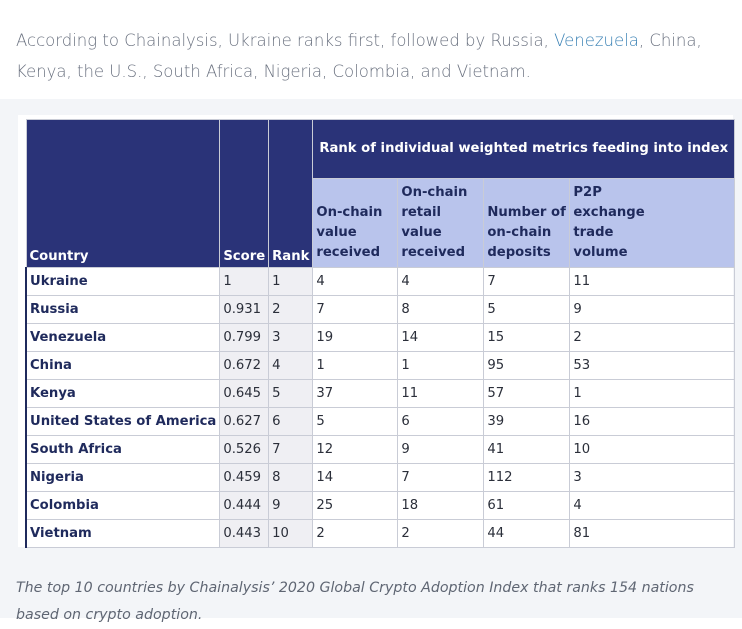 The width and height of the screenshot is (742, 629). I want to click on cell-m3: 95, so click(527, 365).